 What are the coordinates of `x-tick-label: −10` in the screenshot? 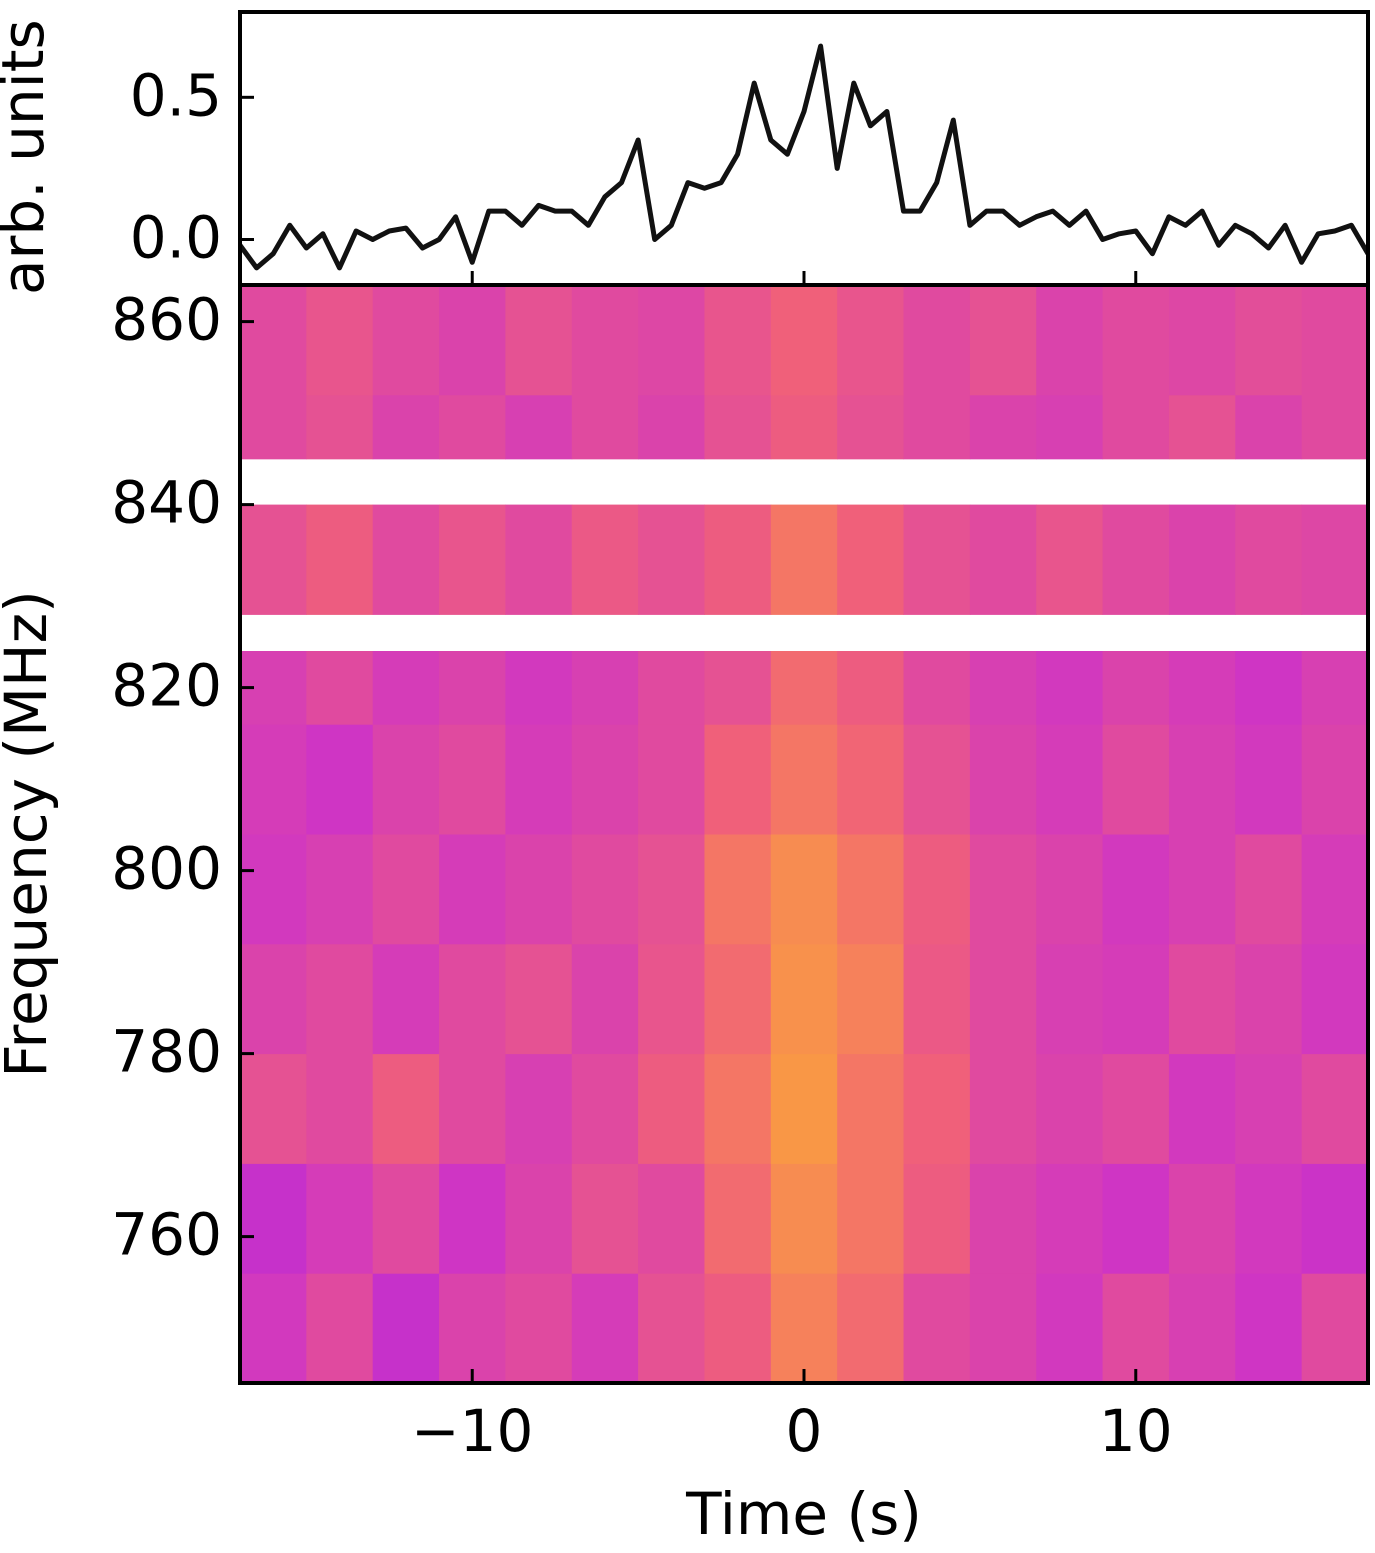 It's located at (472, 1431).